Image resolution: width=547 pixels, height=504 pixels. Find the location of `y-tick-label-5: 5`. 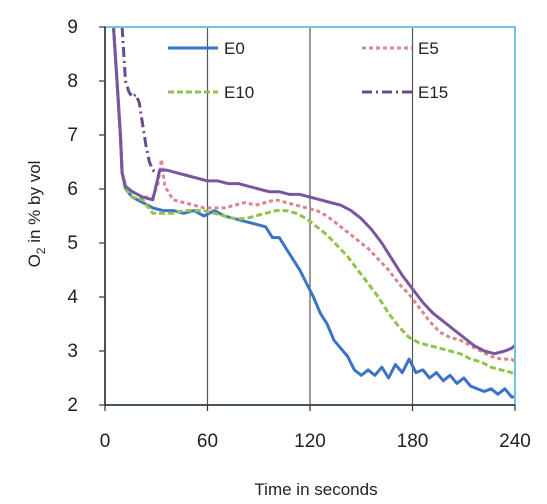

y-tick-label-5: 5 is located at coordinates (72, 243).